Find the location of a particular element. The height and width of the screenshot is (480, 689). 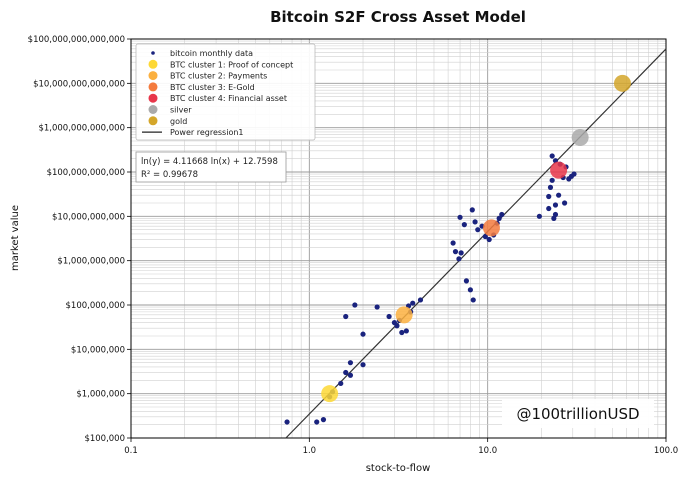

legend-label: bitcoin monthly data is located at coordinates (211, 53).